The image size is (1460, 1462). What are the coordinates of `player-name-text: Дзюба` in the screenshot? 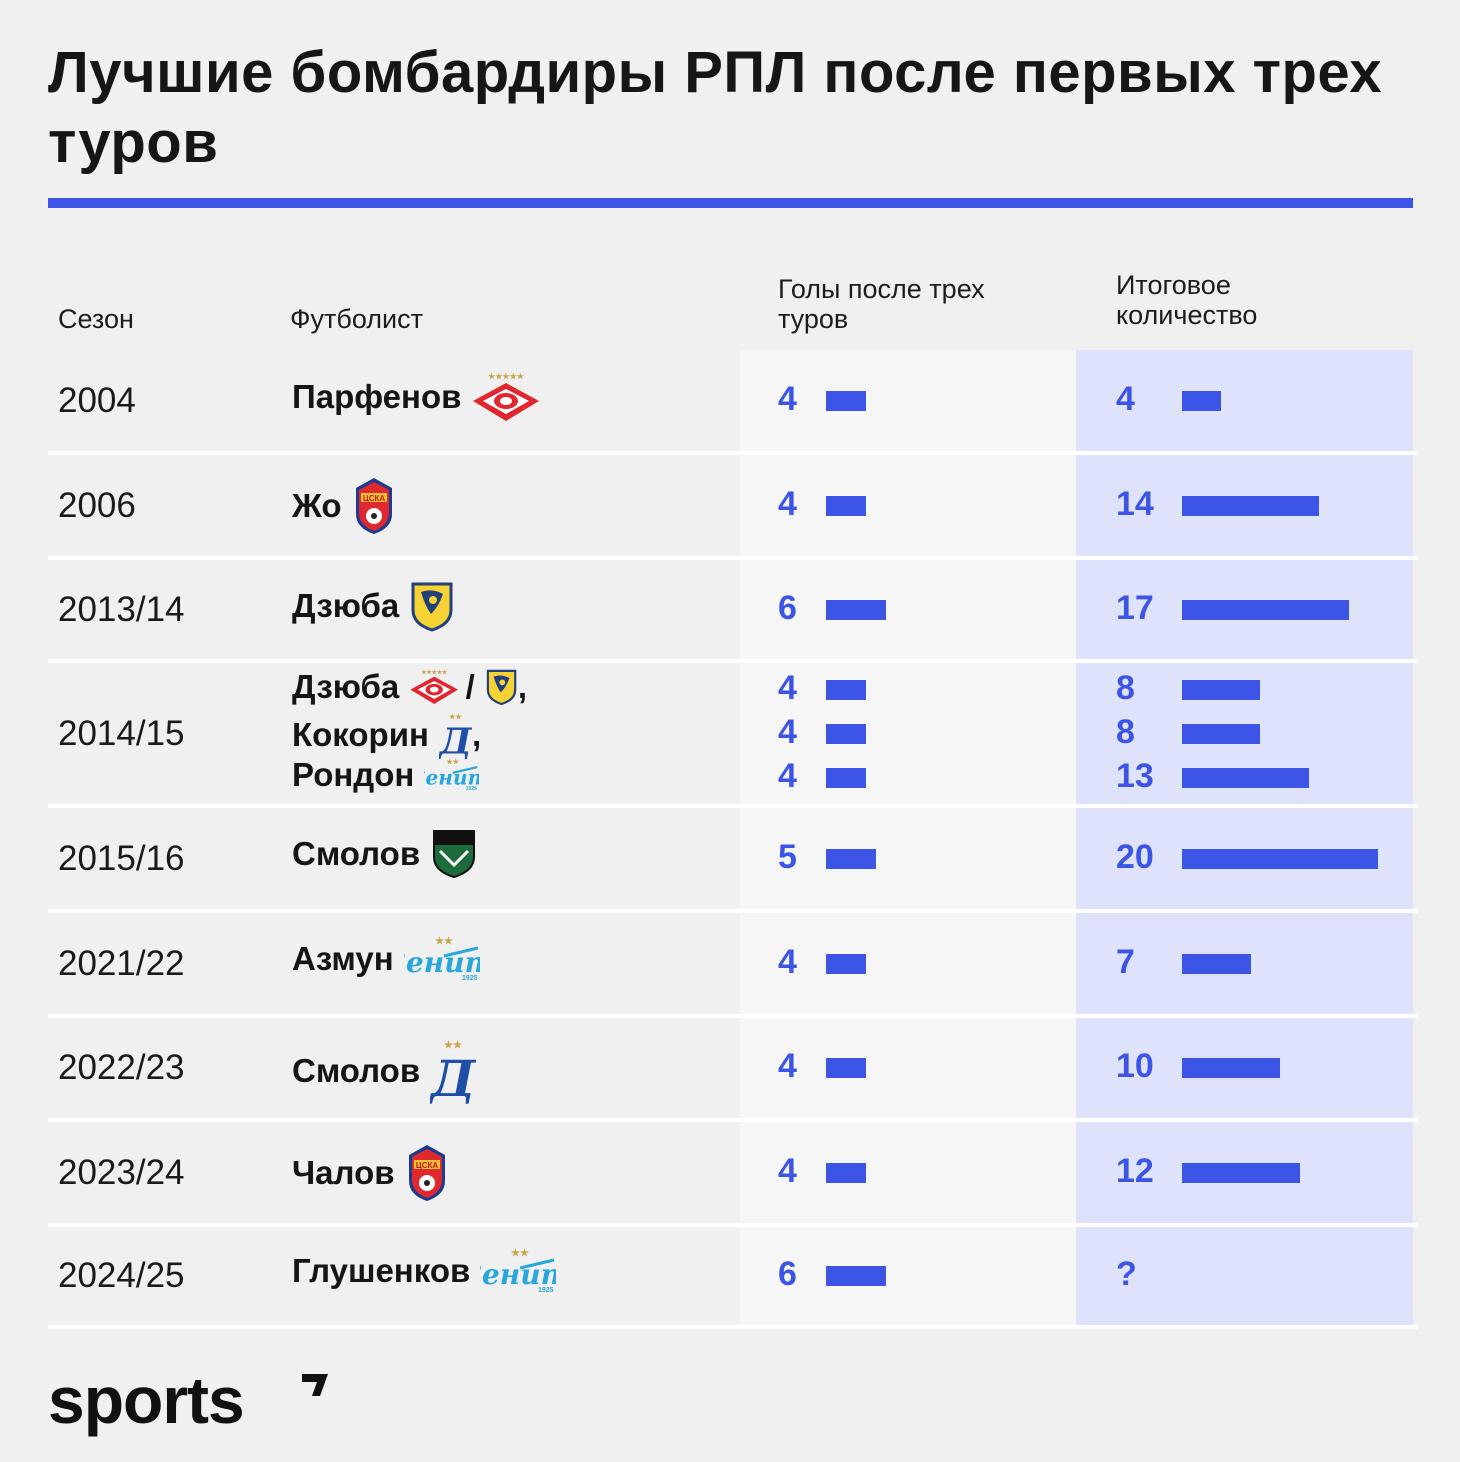 It's located at (346, 605).